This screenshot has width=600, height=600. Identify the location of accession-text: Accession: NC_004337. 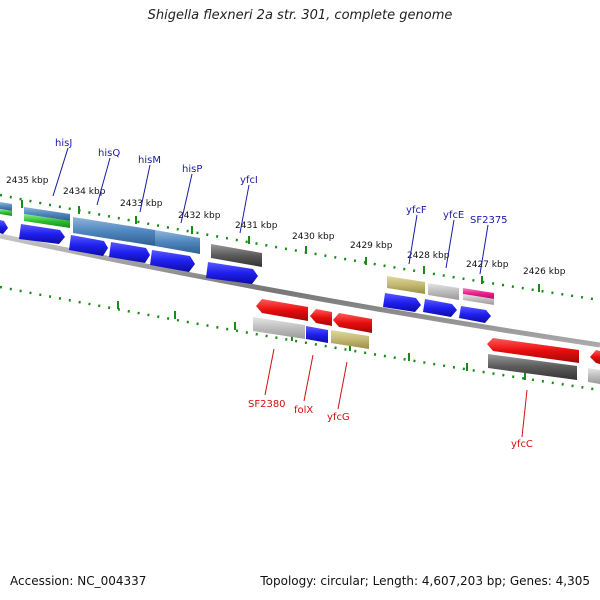
(78, 581).